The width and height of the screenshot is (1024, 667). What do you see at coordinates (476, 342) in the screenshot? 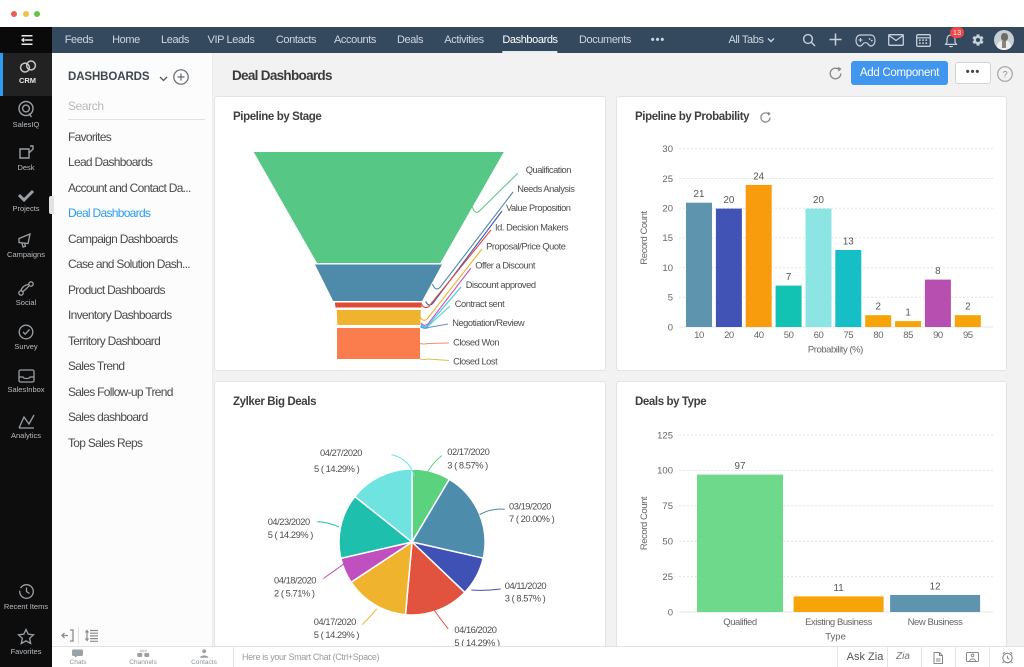
I see `svg-text: Closed Won` at bounding box center [476, 342].